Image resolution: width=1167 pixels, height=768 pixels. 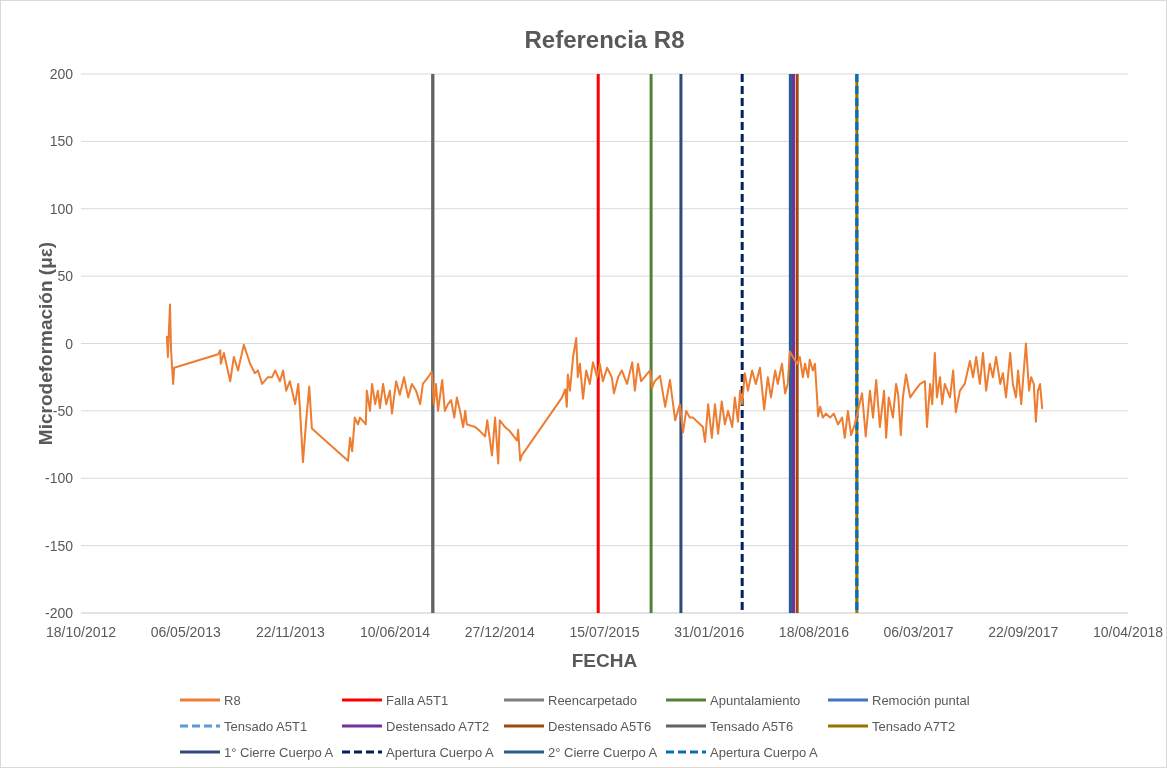 I want to click on y-tick-label: 200, so click(x=61, y=74).